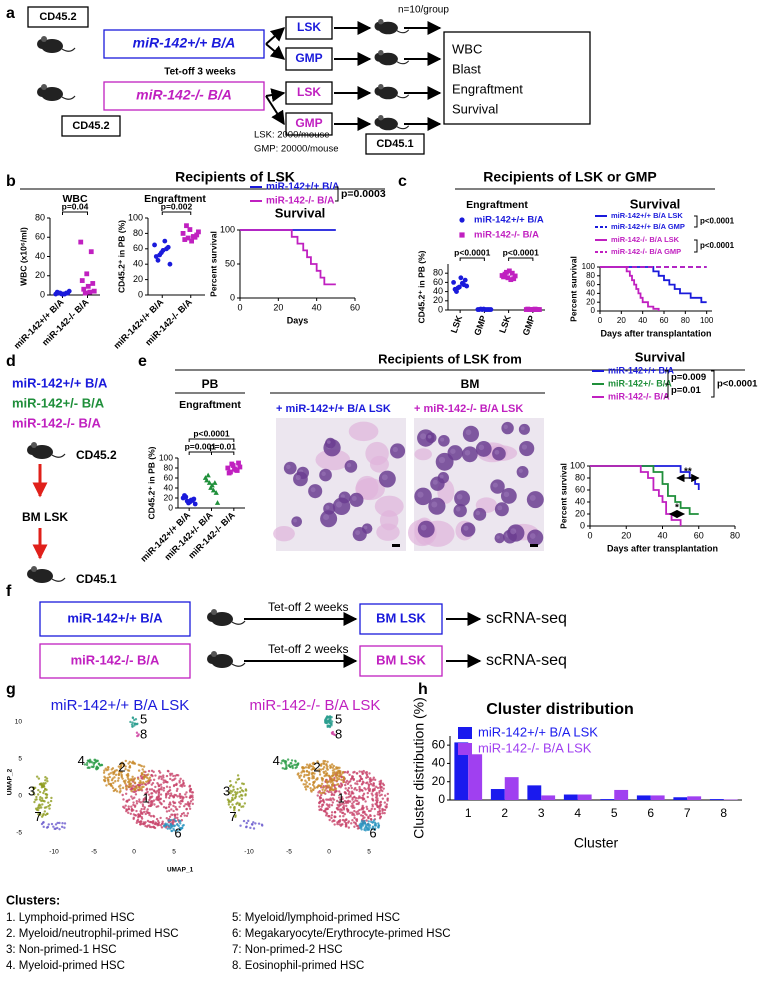 This screenshot has width=758, height=998. I want to click on cluster-number: 2, so click(121, 767).